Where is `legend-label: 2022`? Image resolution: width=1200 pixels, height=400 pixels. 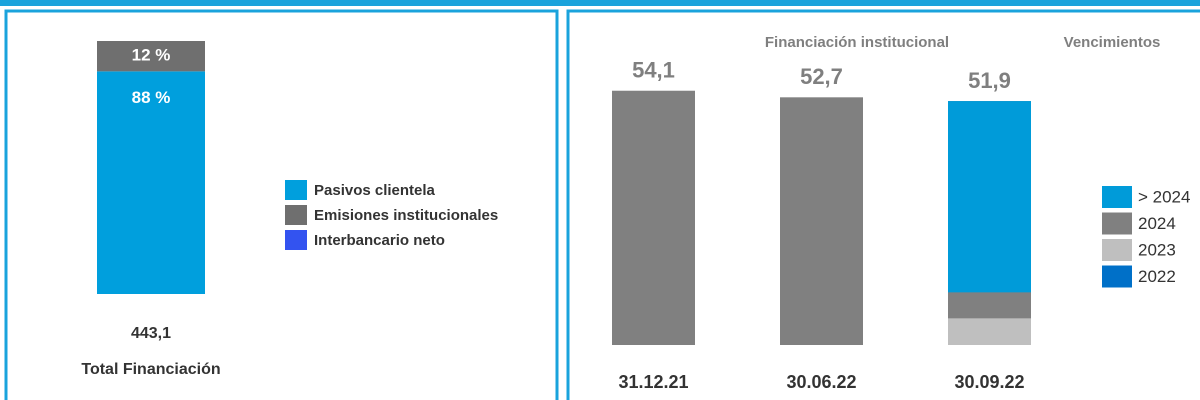 legend-label: 2022 is located at coordinates (1157, 276).